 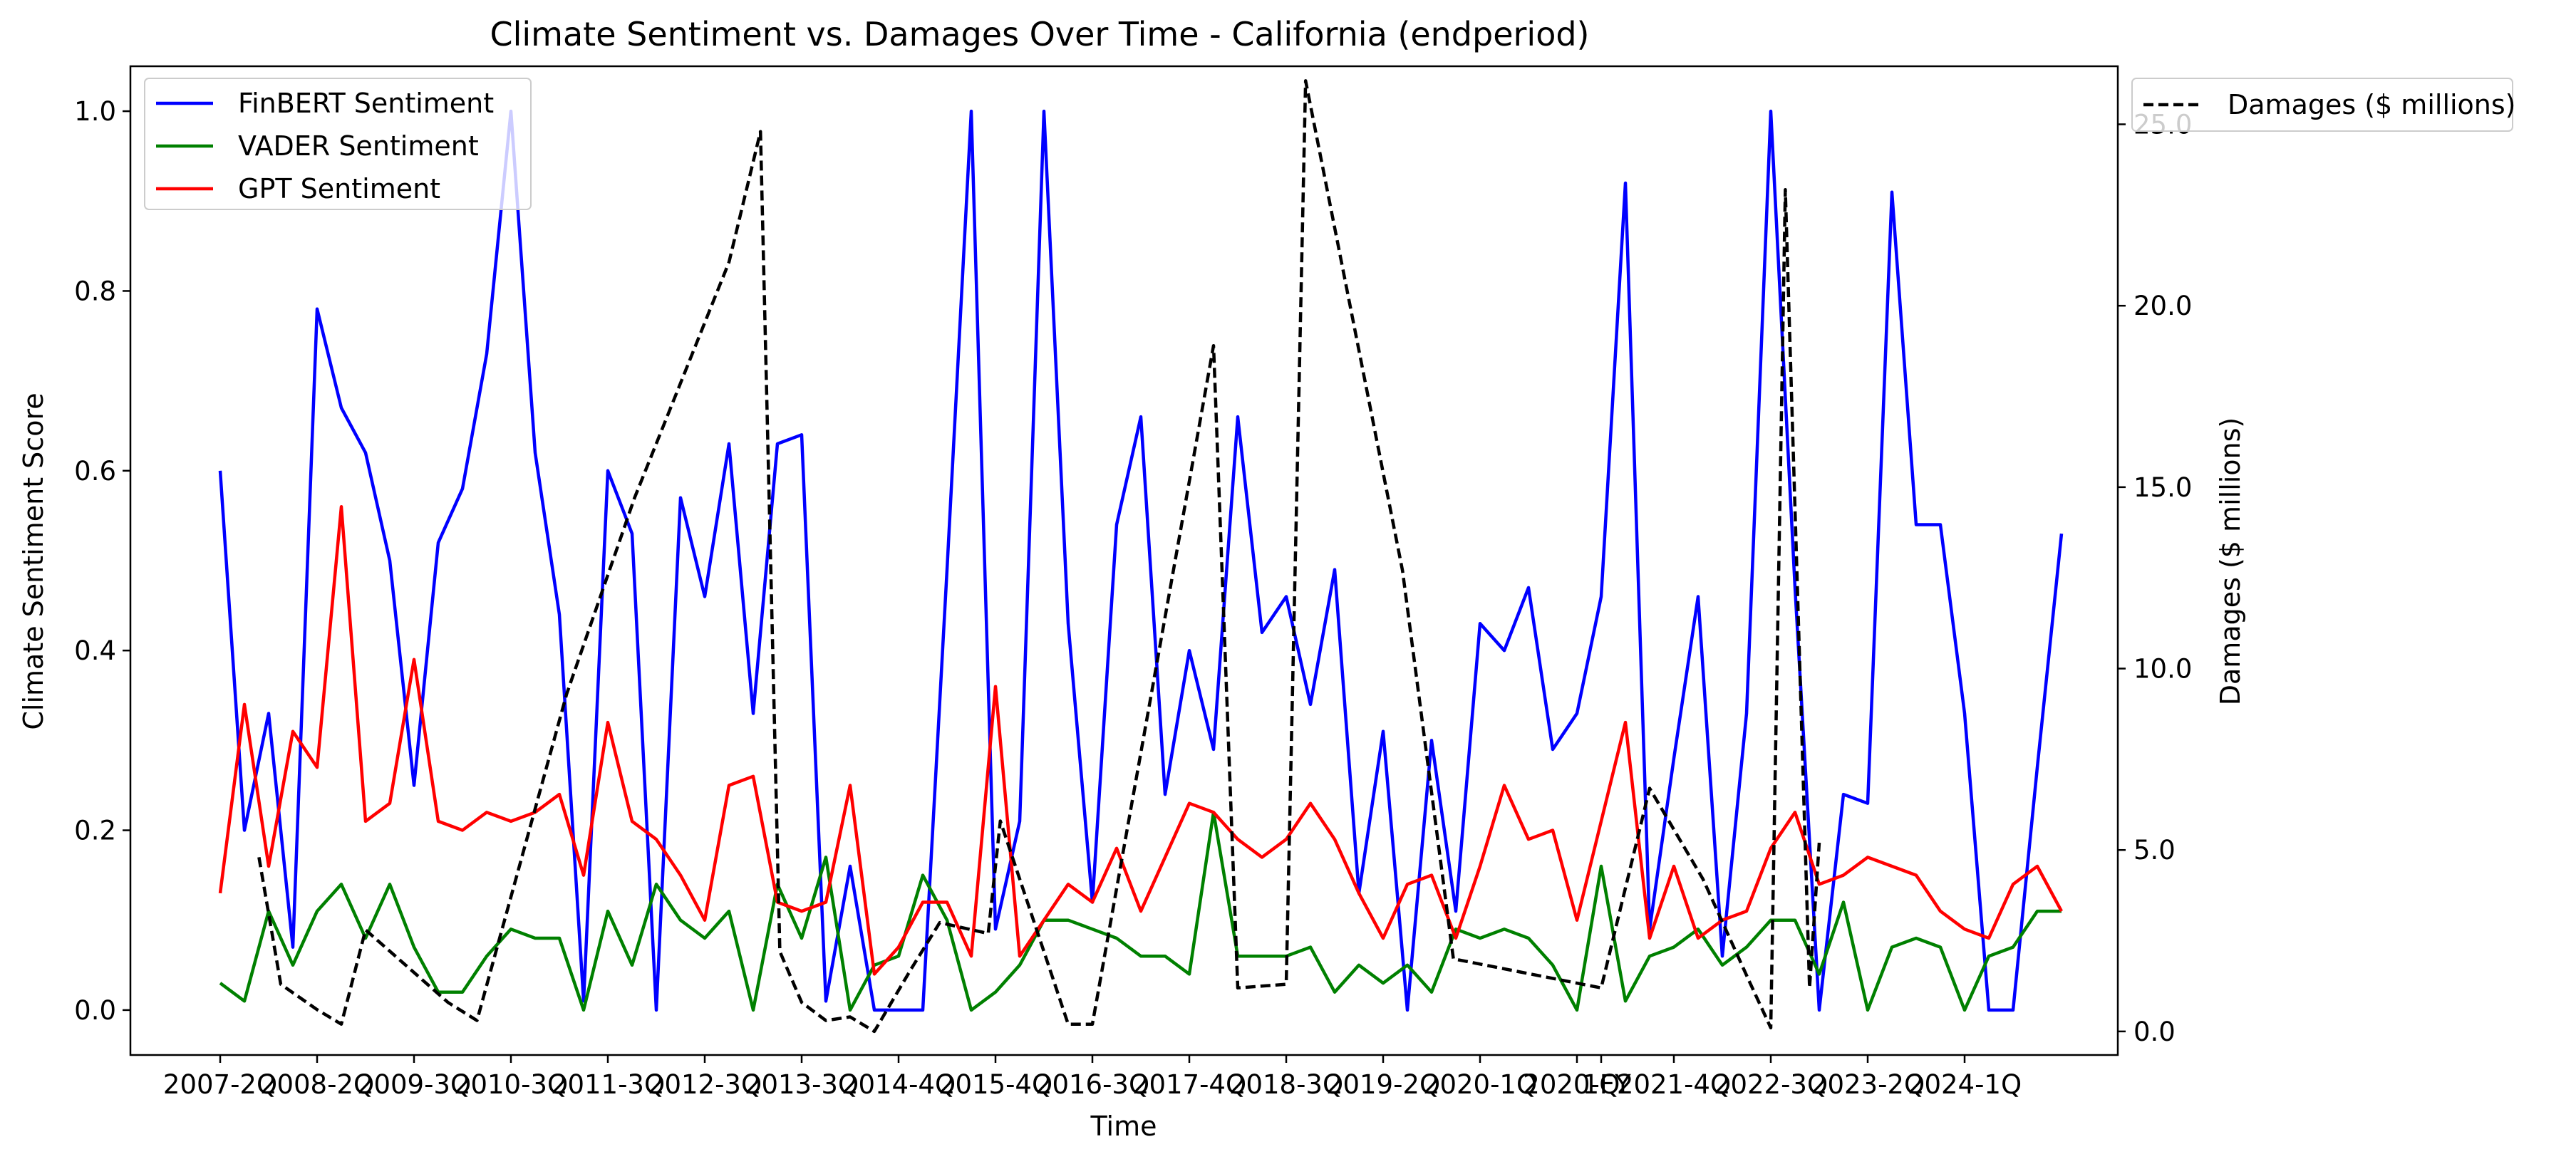 I want to click on x-tick-label: 2011-3Q, so click(x=608, y=1084).